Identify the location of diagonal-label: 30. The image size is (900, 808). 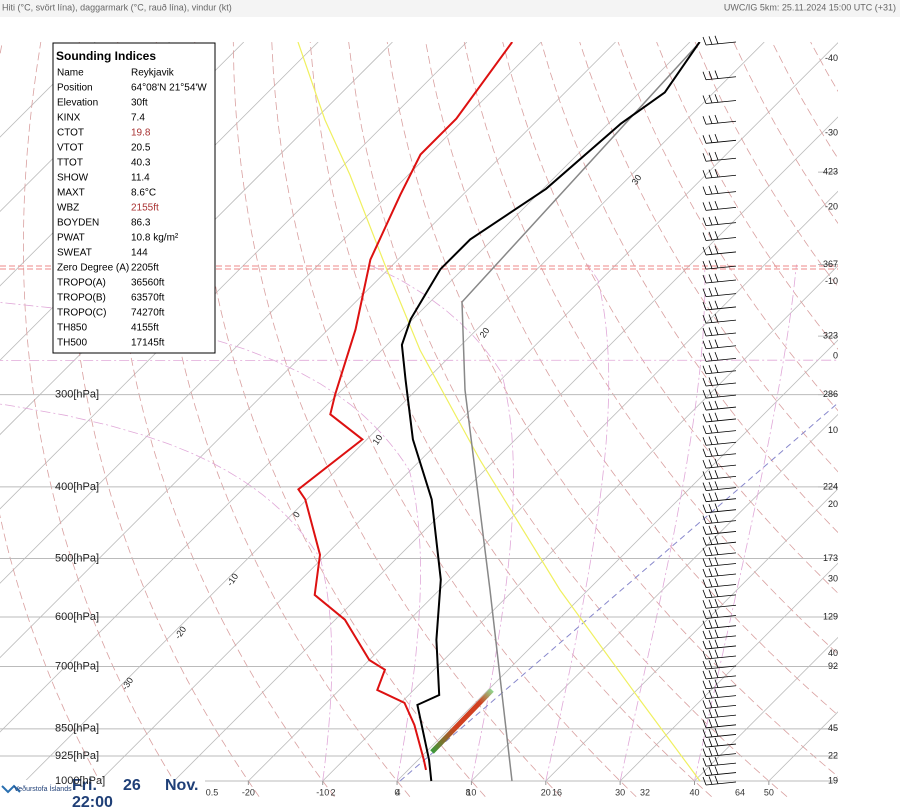
(637, 180).